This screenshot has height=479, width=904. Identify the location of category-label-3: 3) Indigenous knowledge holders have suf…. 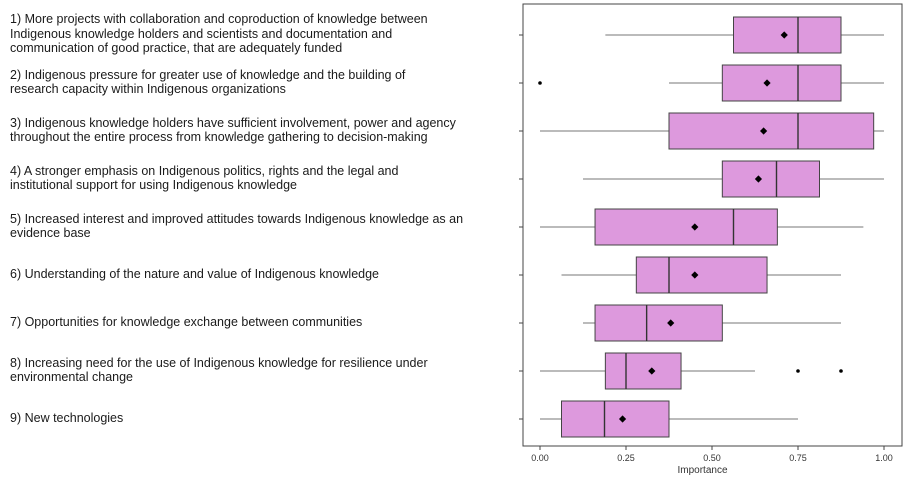
(233, 130).